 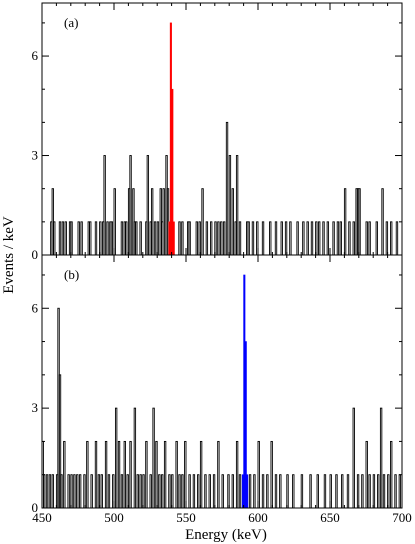 I want to click on peak-bar, so click(x=173, y=238).